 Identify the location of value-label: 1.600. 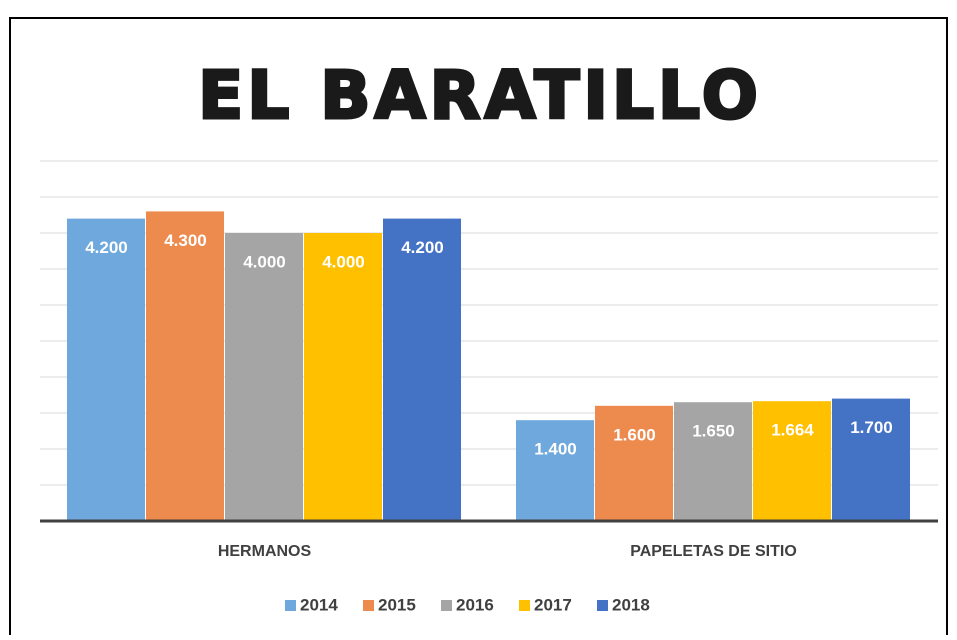
(634, 434).